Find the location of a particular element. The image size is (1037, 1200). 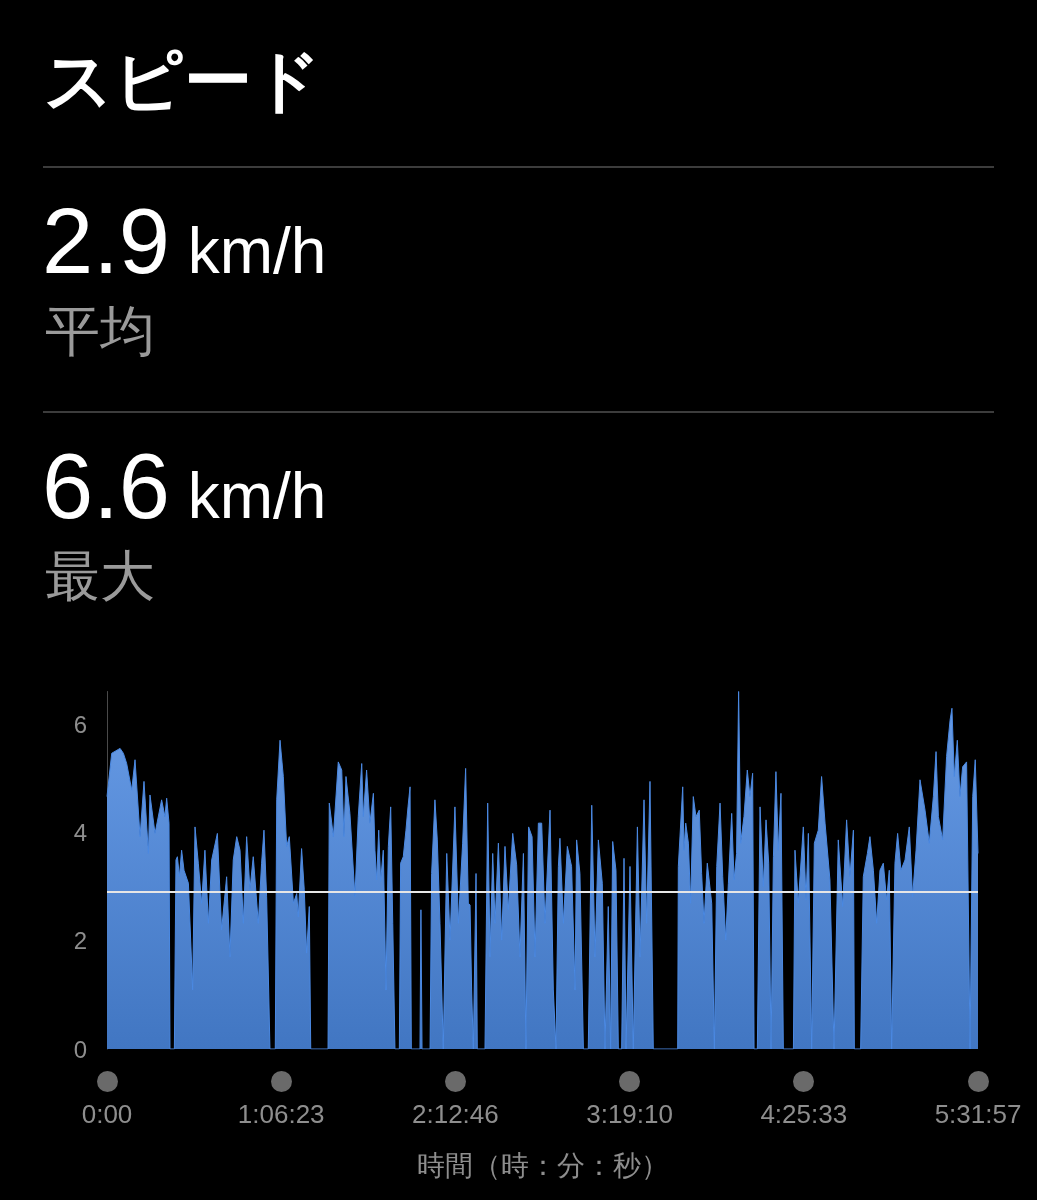

chart-title: スピード is located at coordinates (183, 80).